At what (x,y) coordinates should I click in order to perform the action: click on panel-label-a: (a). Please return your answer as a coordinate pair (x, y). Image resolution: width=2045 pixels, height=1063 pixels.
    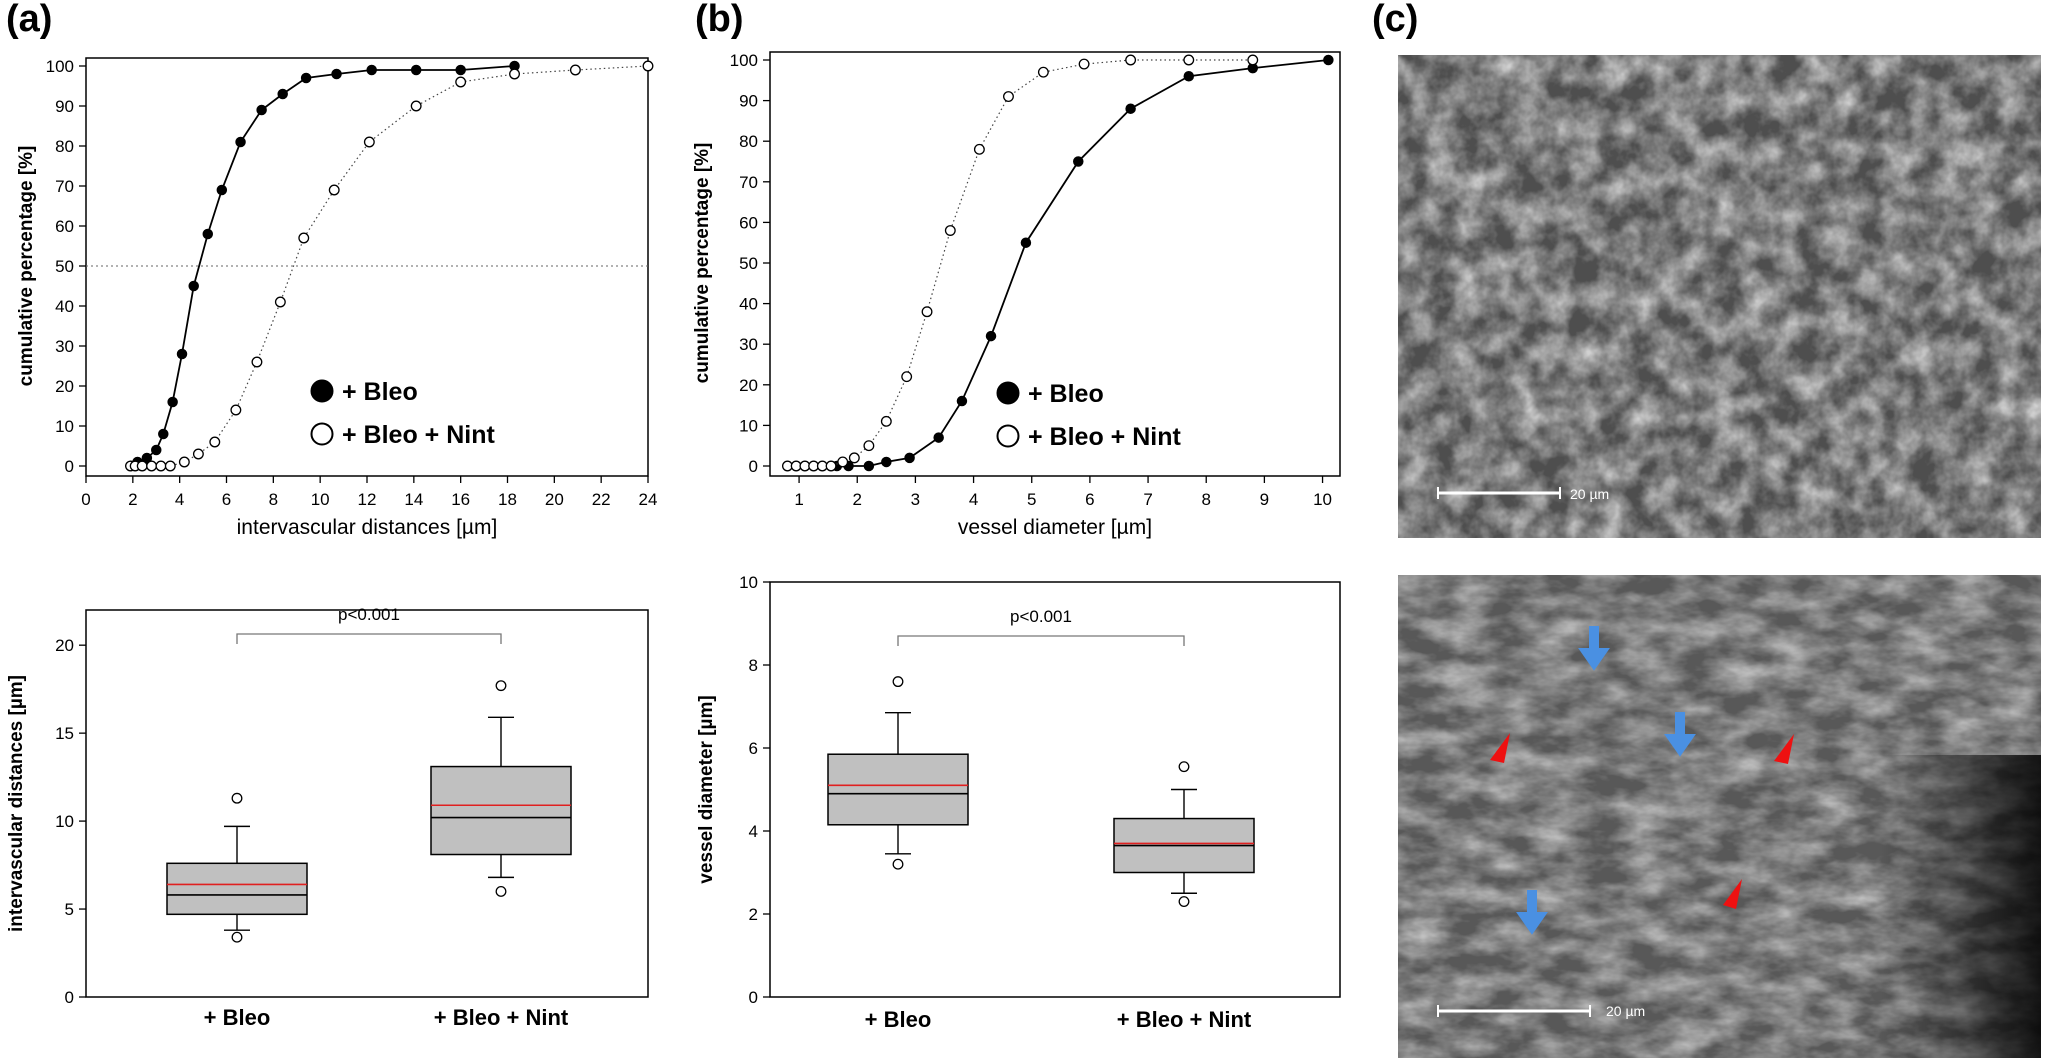
    Looking at the image, I should click on (29, 20).